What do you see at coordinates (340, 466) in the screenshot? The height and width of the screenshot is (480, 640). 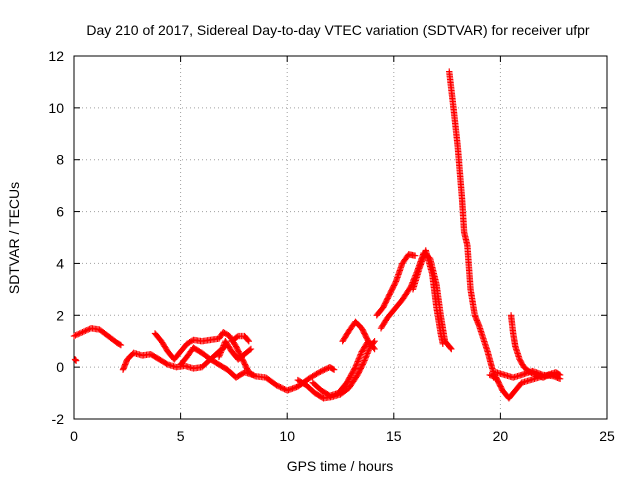 I see `x-axis-label: GPS time / hours` at bounding box center [340, 466].